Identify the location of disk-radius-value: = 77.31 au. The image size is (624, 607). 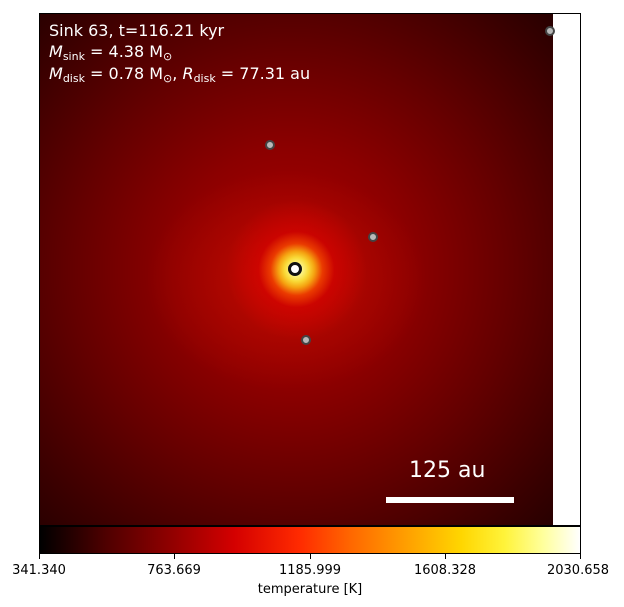
(263, 73).